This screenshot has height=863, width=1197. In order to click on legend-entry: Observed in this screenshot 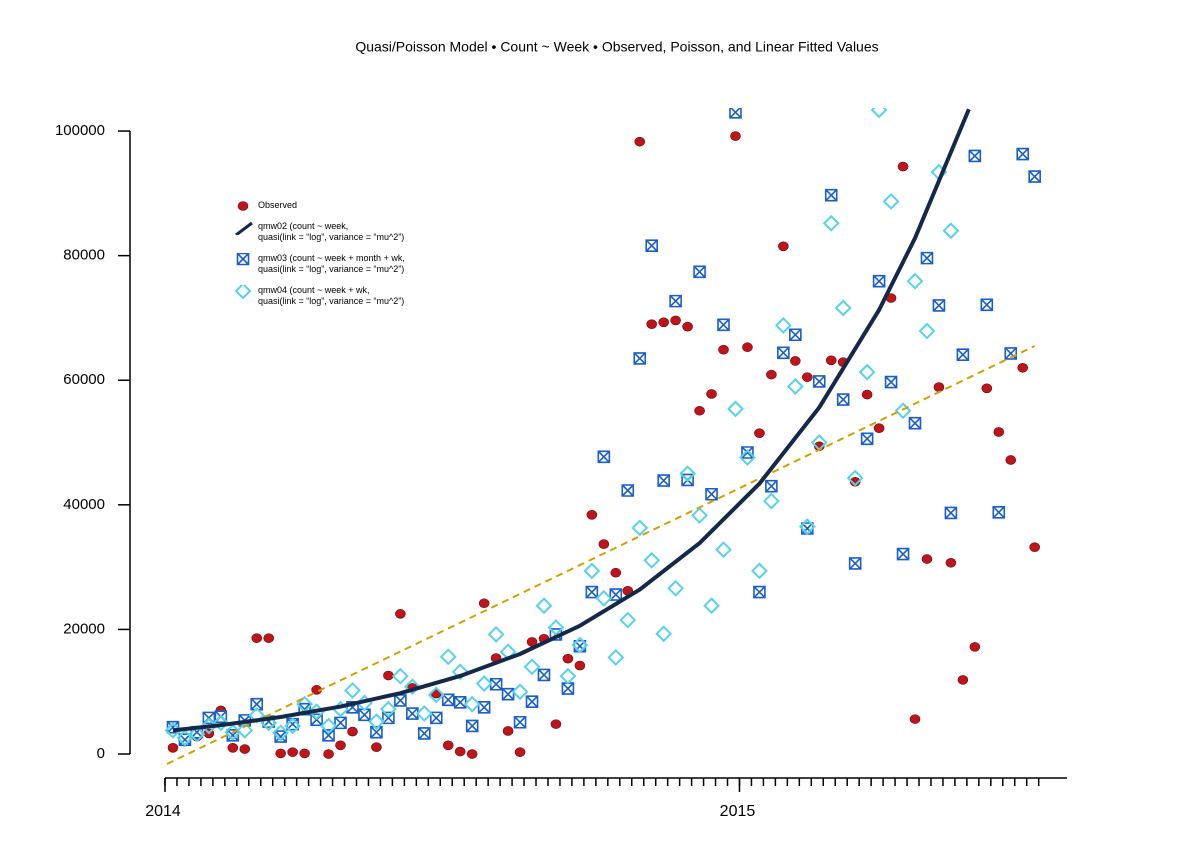, I will do `click(364, 205)`.